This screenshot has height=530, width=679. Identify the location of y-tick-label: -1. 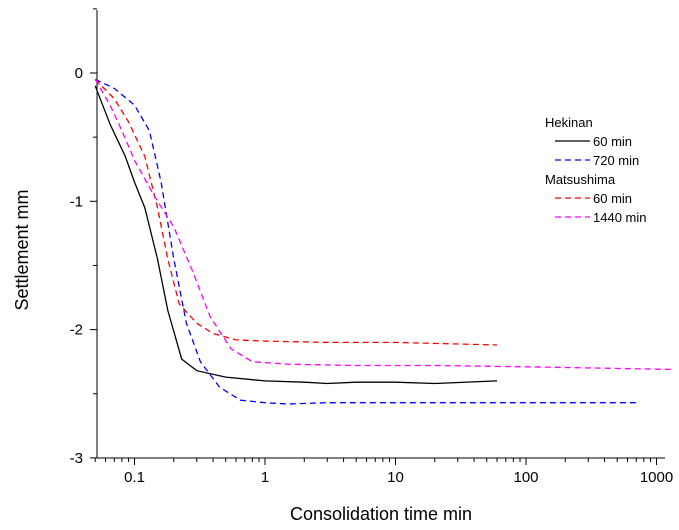
(76, 201).